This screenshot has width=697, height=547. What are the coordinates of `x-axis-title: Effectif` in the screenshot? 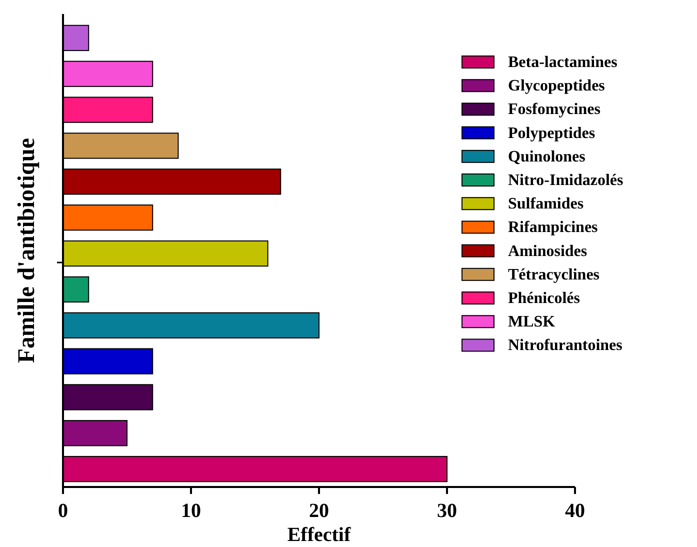 It's located at (319, 535).